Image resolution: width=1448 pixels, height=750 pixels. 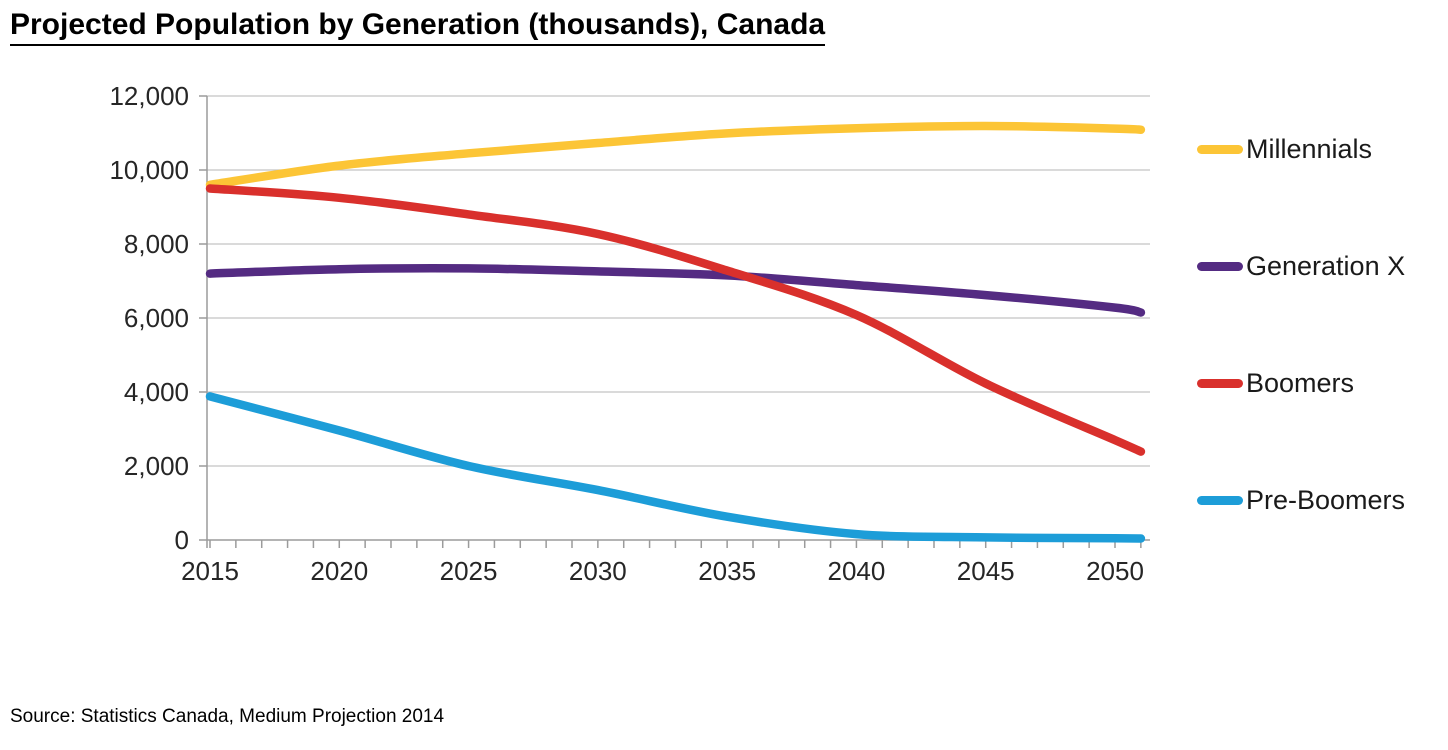 I want to click on legend-item-boomers: Boomers, so click(x=1275, y=383).